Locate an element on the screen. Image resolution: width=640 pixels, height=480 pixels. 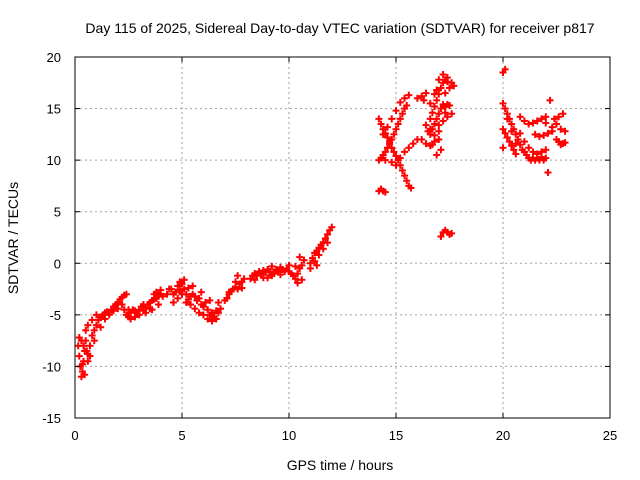
x-axis-label: GPS time / hours is located at coordinates (340, 465).